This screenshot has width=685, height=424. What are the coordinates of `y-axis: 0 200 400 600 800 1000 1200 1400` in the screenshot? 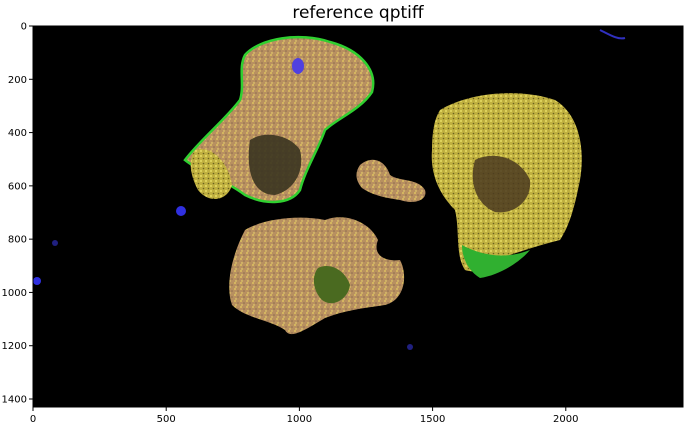 It's located at (17, 214).